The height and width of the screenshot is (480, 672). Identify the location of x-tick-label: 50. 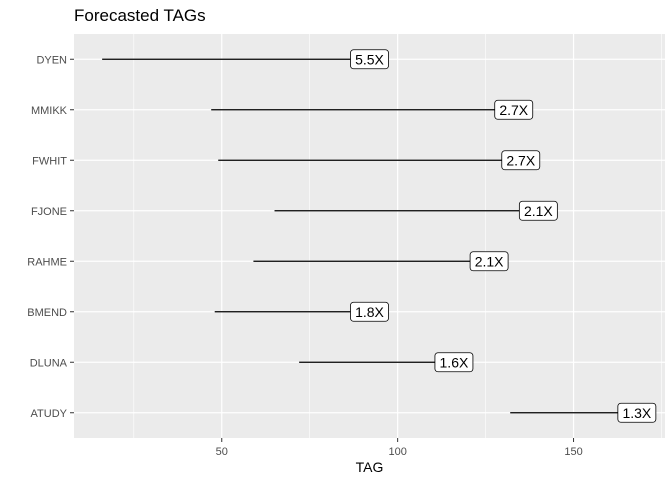
(222, 452).